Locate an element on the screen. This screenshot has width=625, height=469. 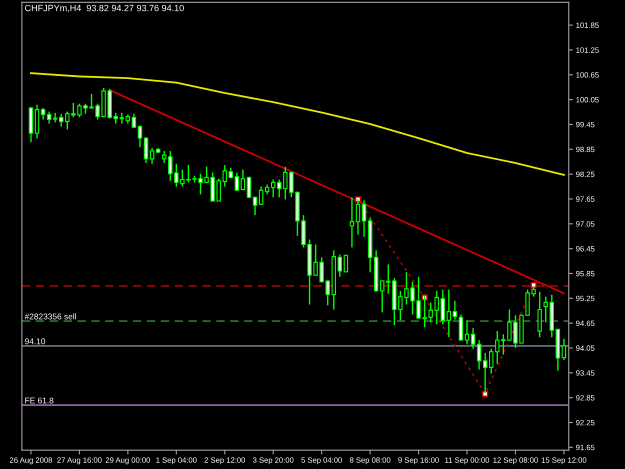
point is located at coordinates (485, 394).